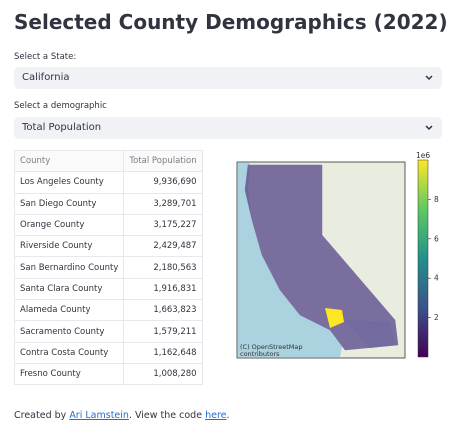 The height and width of the screenshot is (437, 474). Describe the element at coordinates (231, 22) in the screenshot. I see `title: Selected County Demographics (2022)` at that location.